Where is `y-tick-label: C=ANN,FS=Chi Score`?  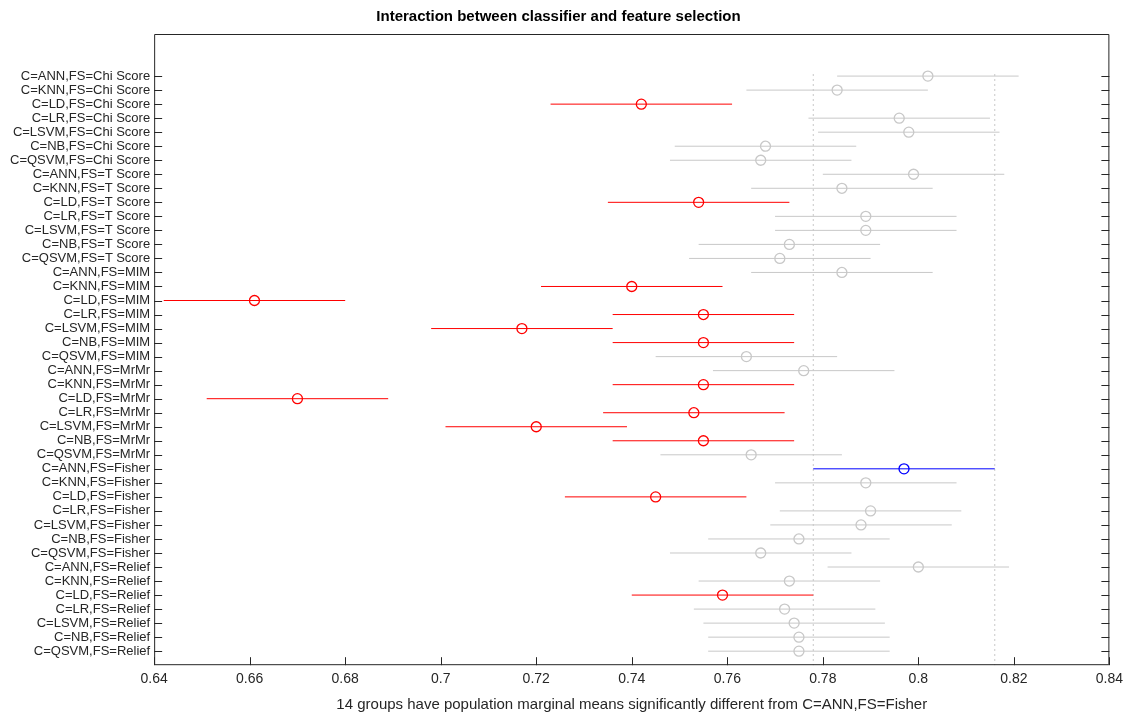
y-tick-label: C=ANN,FS=Chi Score is located at coordinates (85, 75).